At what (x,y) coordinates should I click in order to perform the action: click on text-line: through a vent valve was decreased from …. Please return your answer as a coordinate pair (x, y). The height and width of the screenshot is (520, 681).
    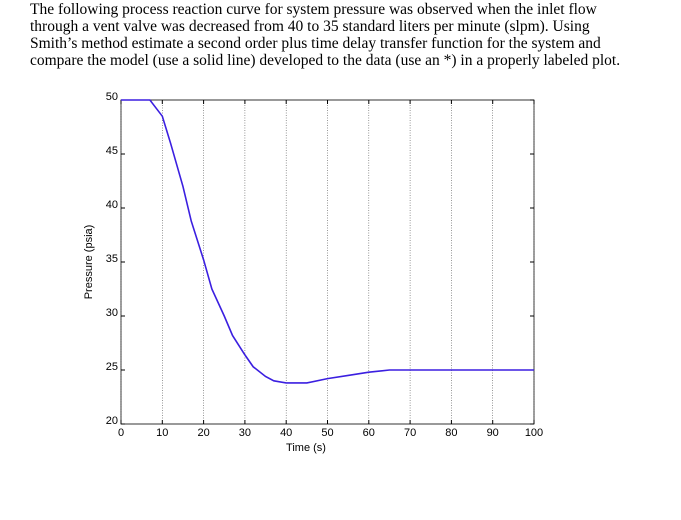
    Looking at the image, I should click on (310, 26).